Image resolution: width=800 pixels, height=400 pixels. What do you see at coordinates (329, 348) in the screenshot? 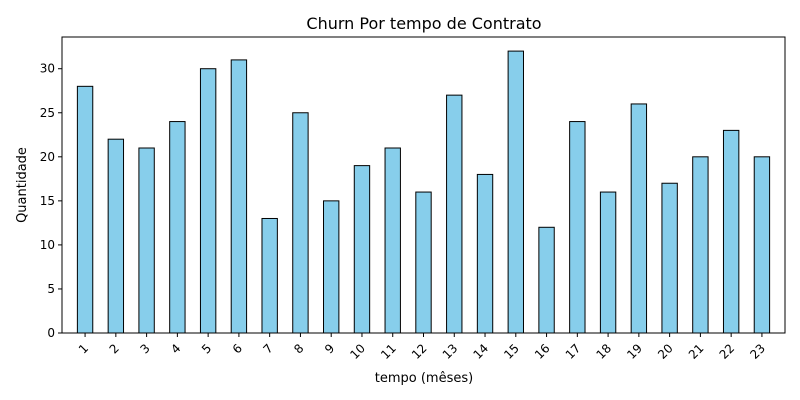
I see `x-tick-label-9: 9` at bounding box center [329, 348].